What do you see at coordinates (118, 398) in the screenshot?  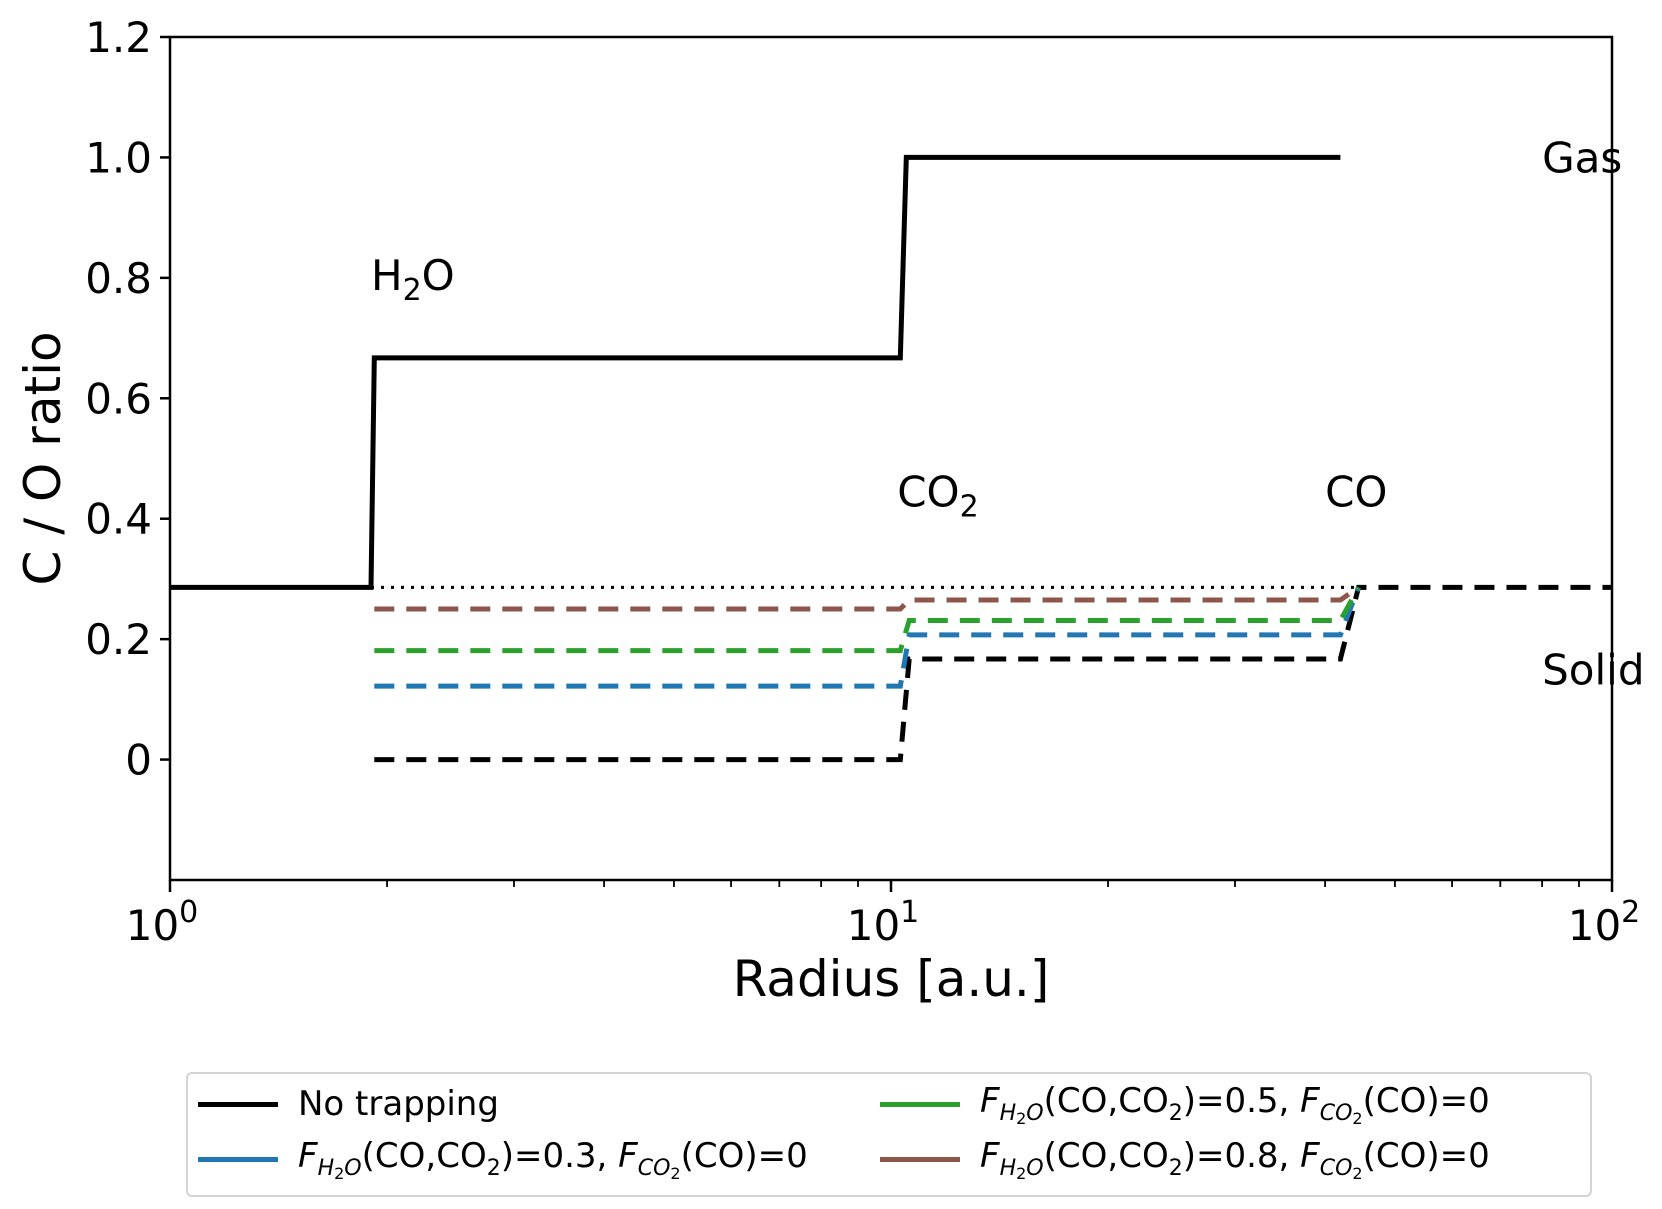 I see `y-tick-label: 0.6` at bounding box center [118, 398].